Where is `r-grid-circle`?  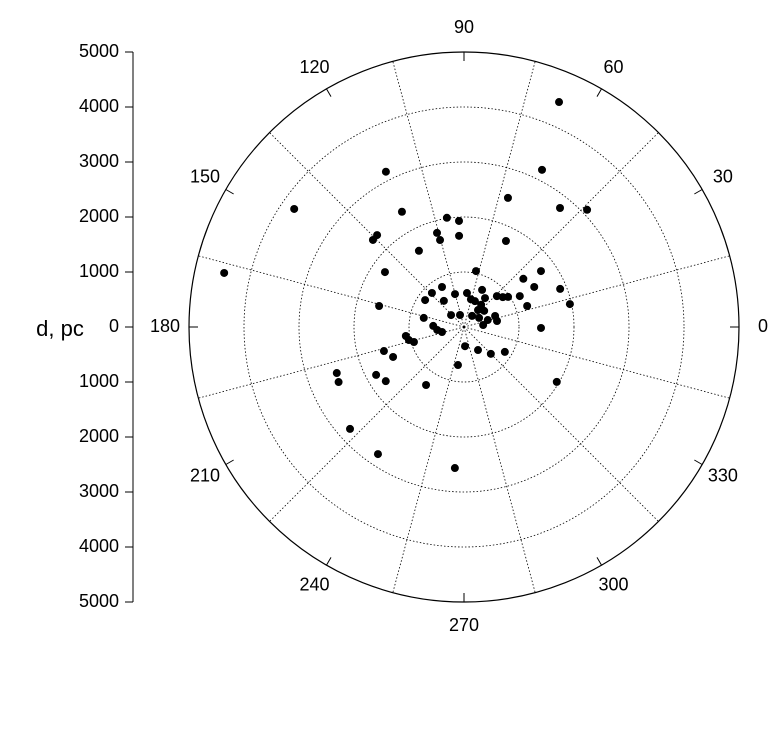 r-grid-circle is located at coordinates (464, 327).